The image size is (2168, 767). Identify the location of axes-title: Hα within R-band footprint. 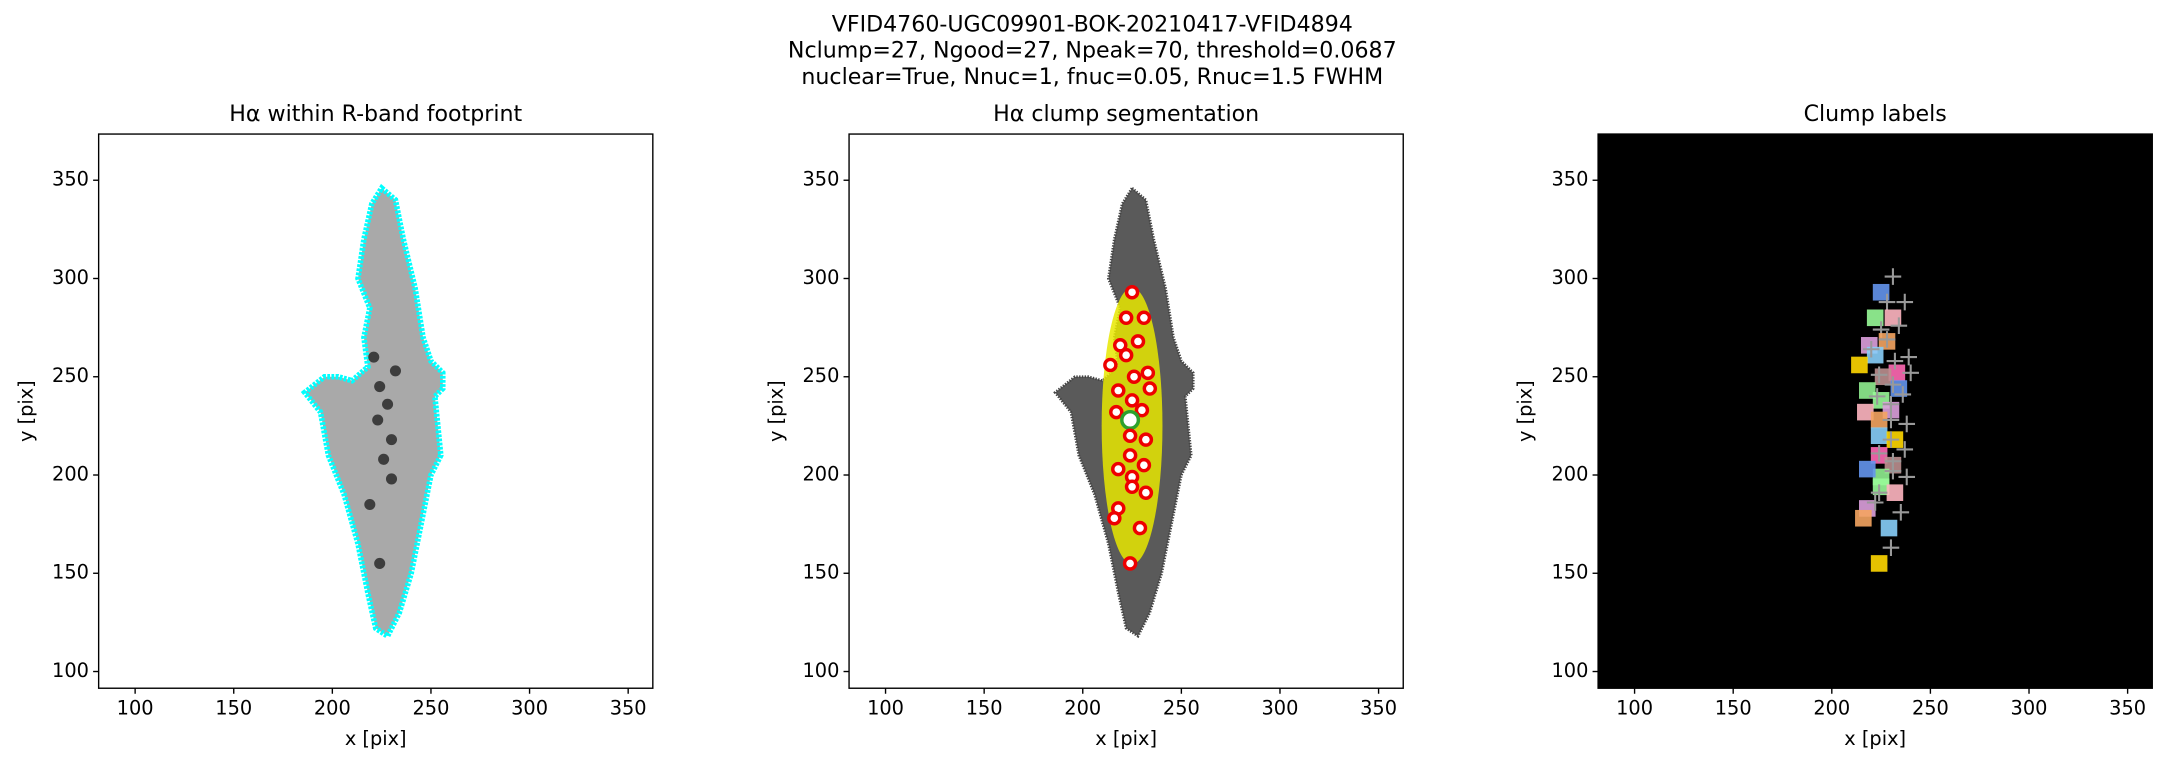
(375, 114).